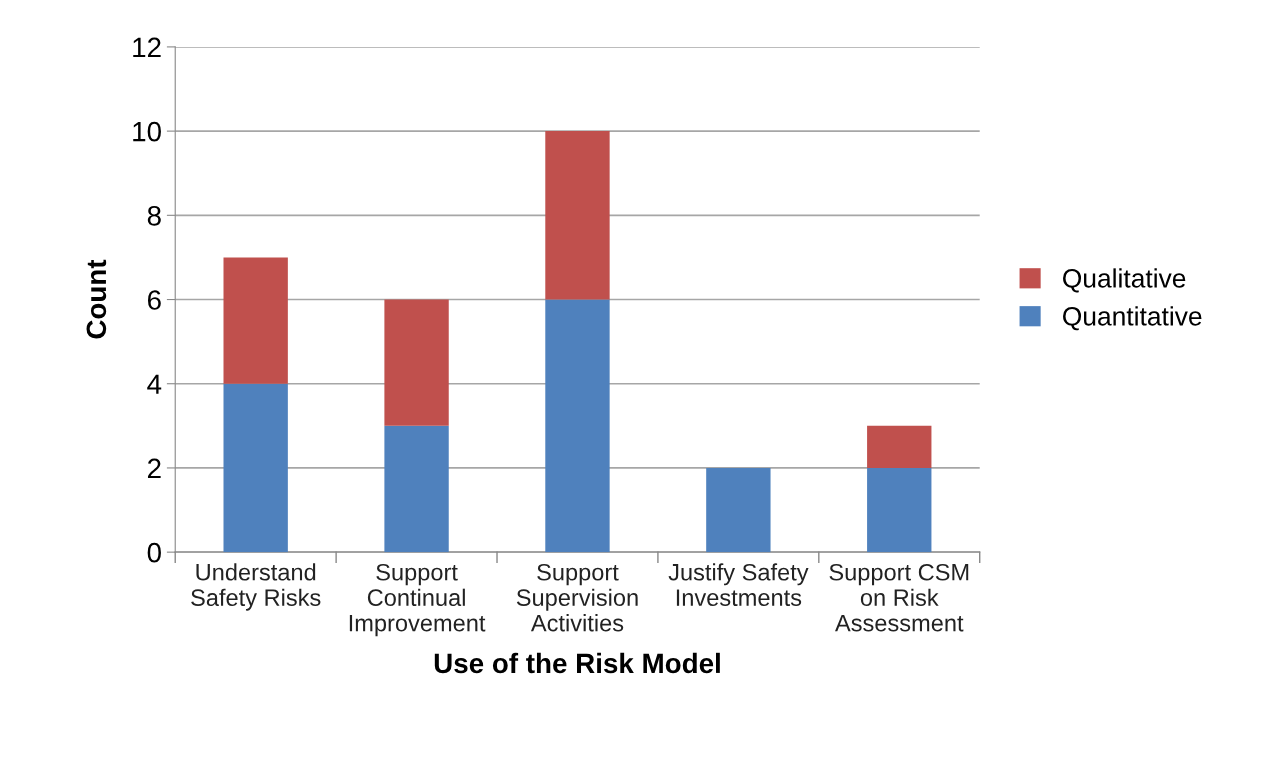 The height and width of the screenshot is (769, 1279). I want to click on y-tick-label: 12, so click(147, 47).